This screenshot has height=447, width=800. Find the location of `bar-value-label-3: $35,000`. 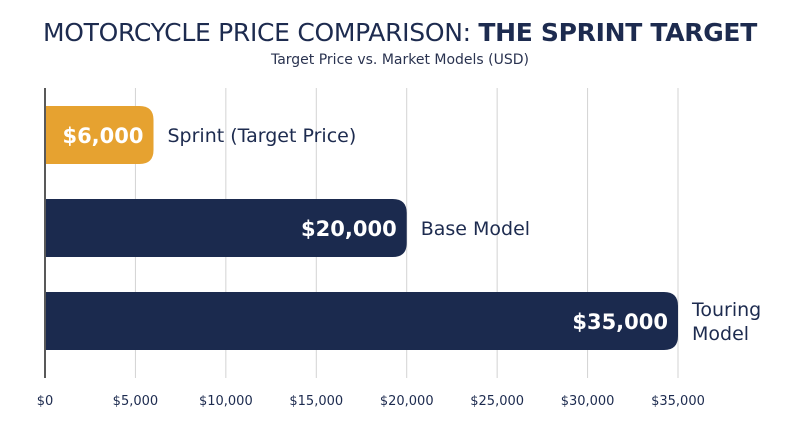

bar-value-label-3: $35,000 is located at coordinates (620, 322).